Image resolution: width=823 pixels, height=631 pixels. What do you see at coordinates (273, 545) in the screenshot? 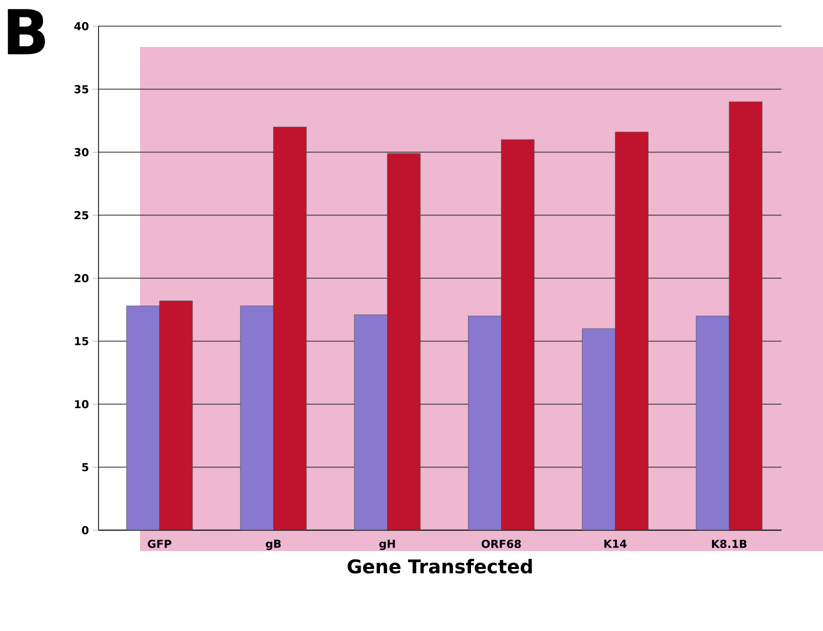
I see `x-tick-label: gB` at bounding box center [273, 545].